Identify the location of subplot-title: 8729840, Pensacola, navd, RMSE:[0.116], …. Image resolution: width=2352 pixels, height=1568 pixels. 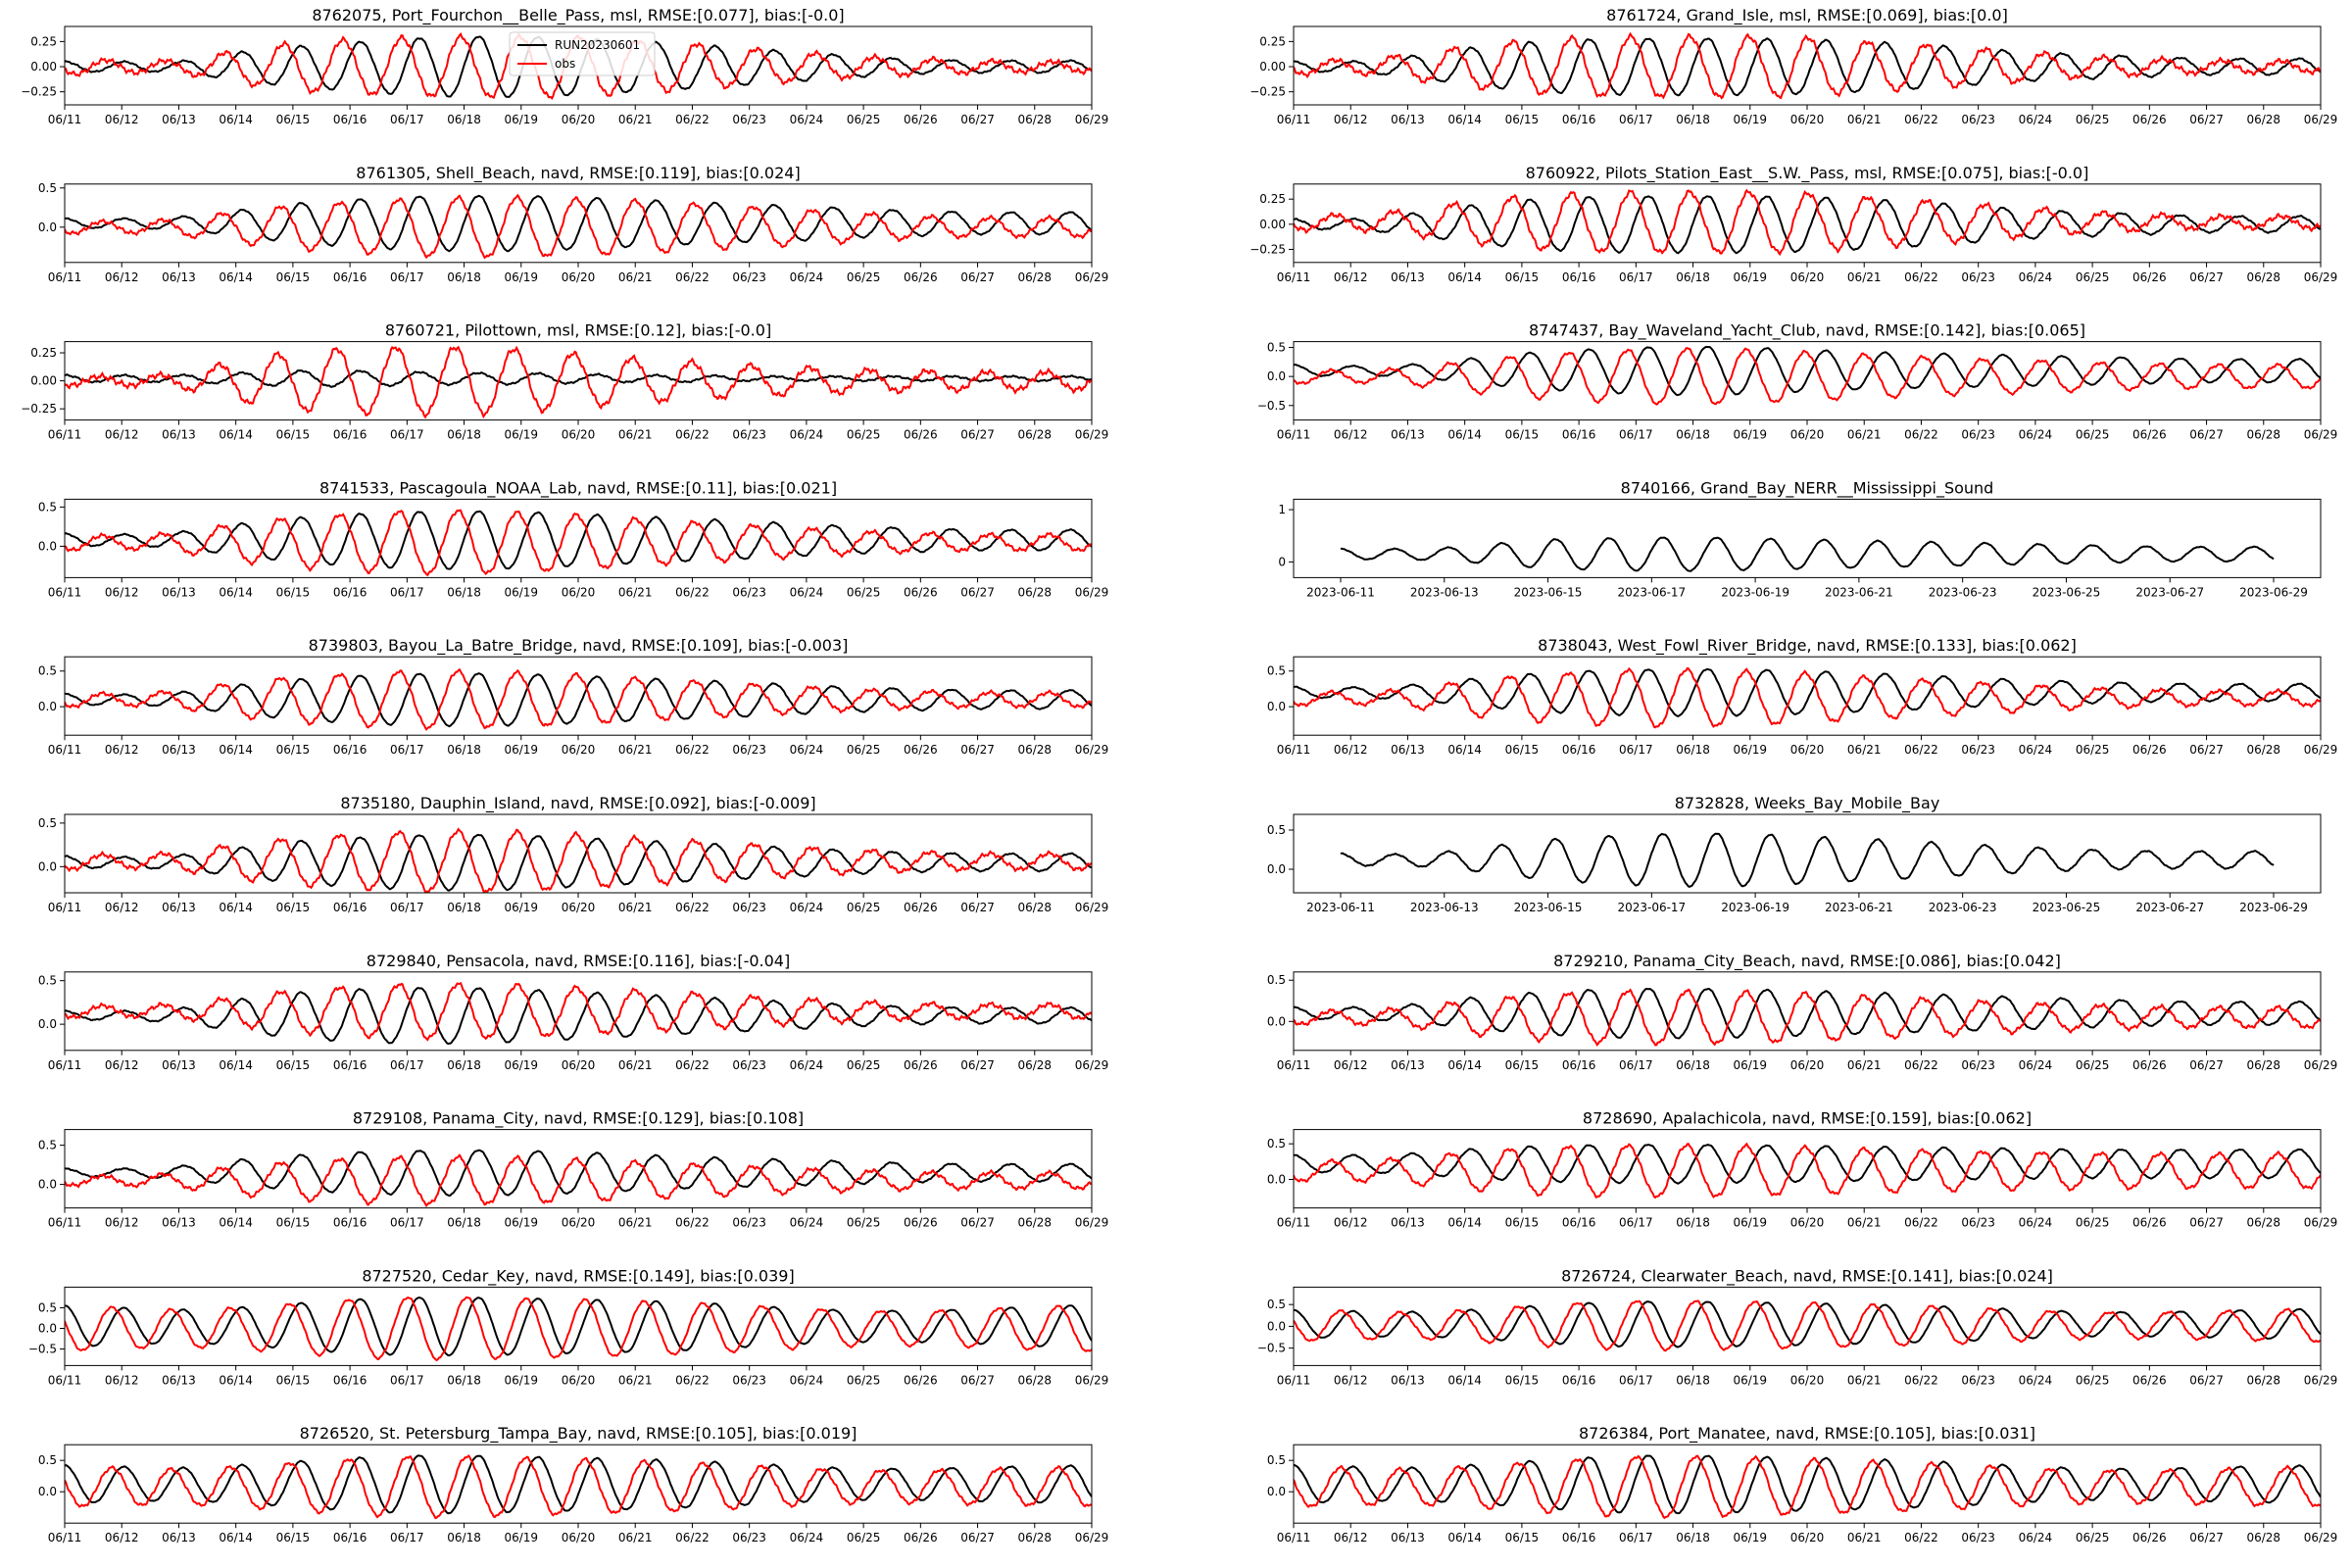
(578, 961).